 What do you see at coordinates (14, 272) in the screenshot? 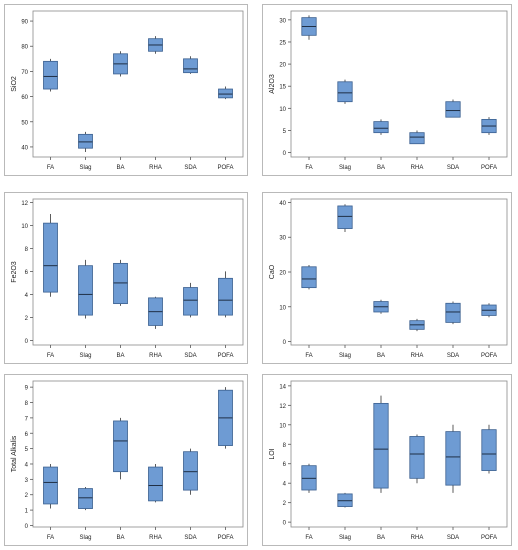
I see `y-axis-label: Fe2O3` at bounding box center [14, 272].